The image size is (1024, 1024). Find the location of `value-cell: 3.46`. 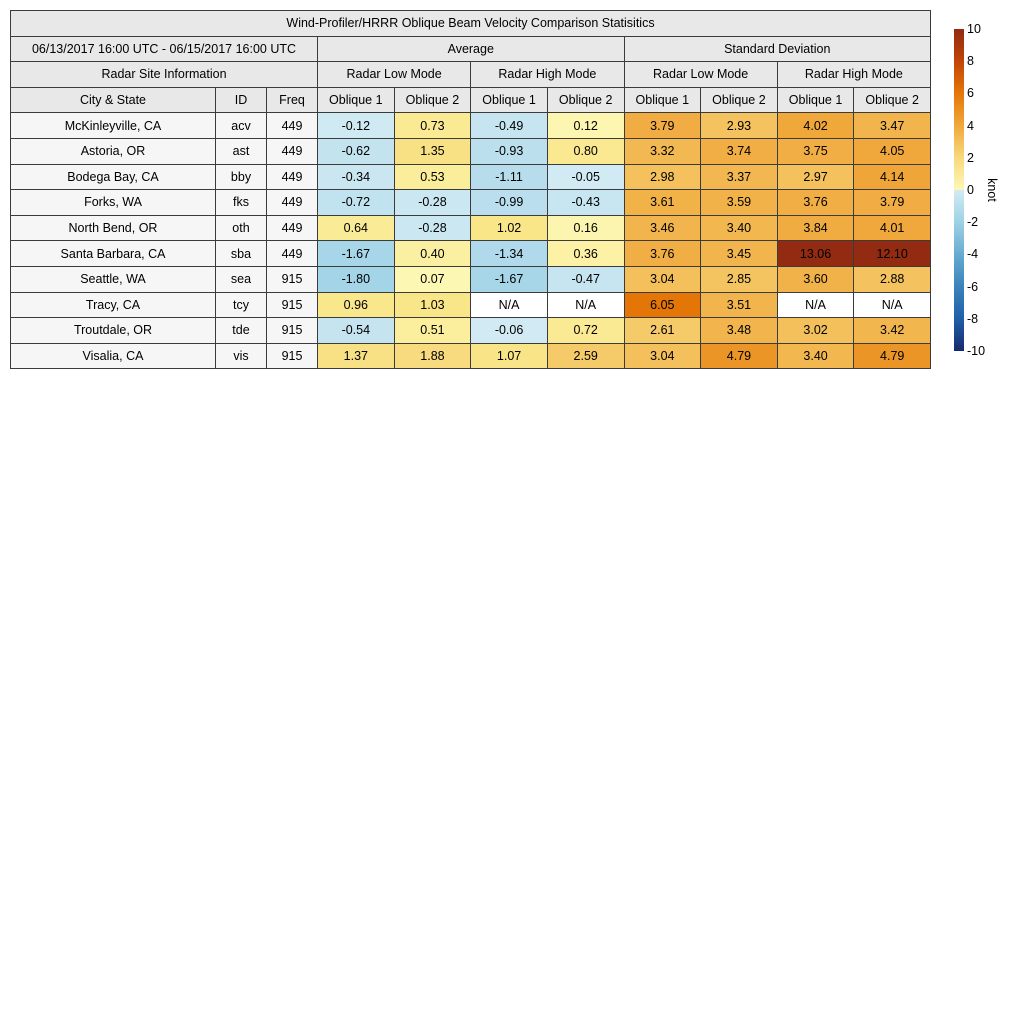

value-cell: 3.46 is located at coordinates (662, 228).